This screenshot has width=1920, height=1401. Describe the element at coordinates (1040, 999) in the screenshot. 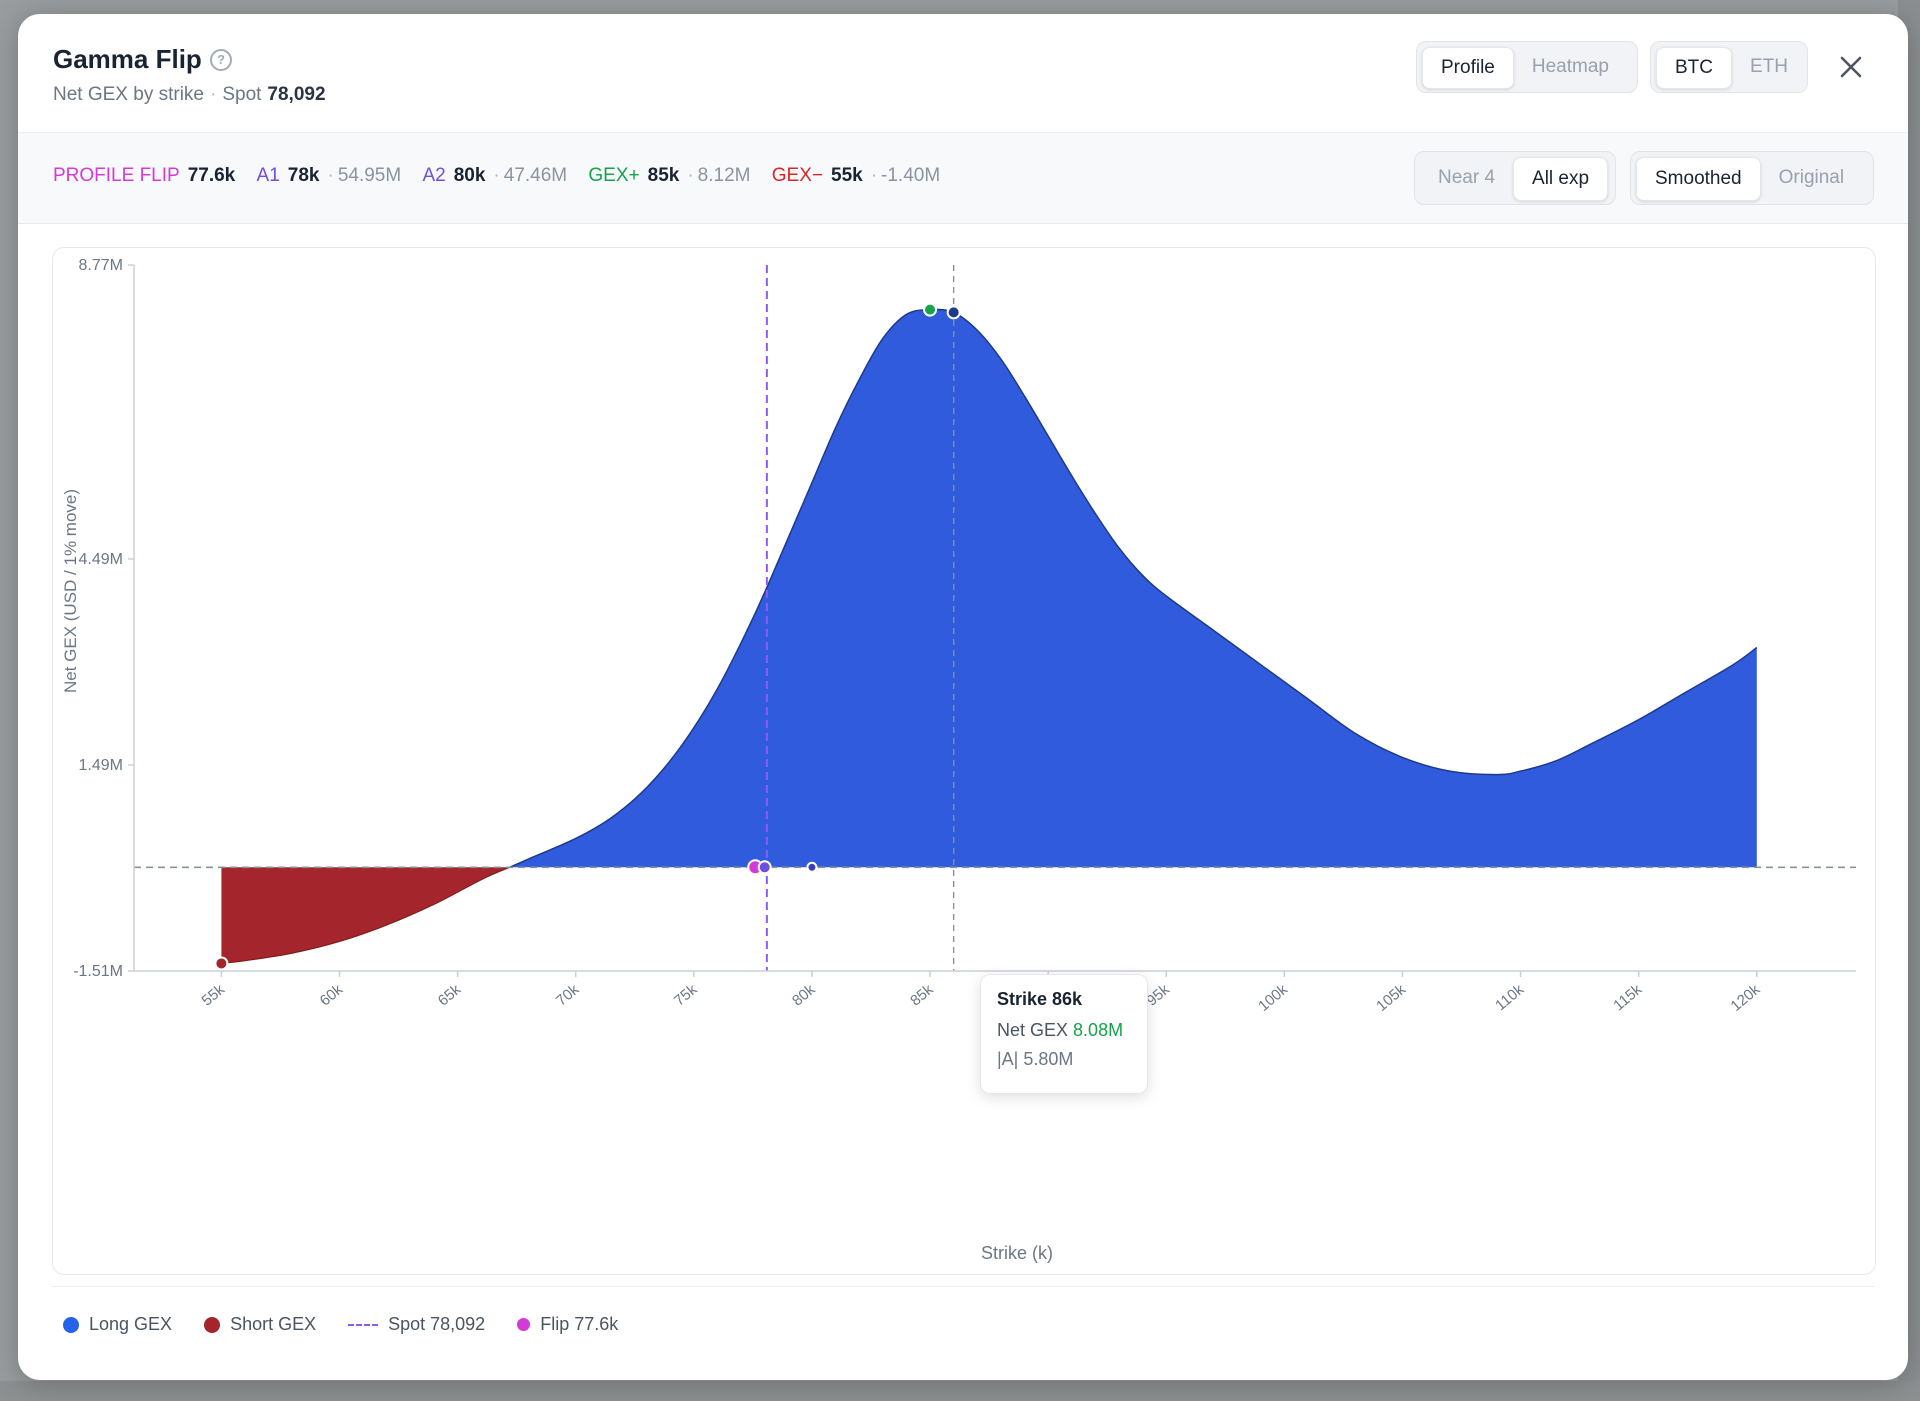

I see `tooltip-strike: Strike 86k` at that location.